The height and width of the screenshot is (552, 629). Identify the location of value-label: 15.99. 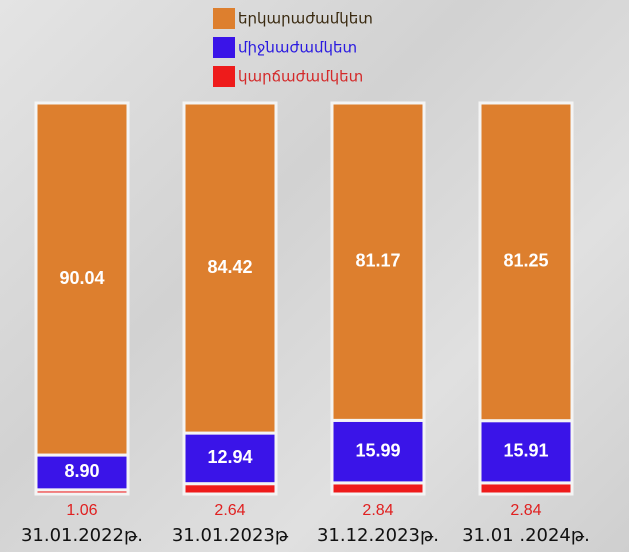
(377, 450).